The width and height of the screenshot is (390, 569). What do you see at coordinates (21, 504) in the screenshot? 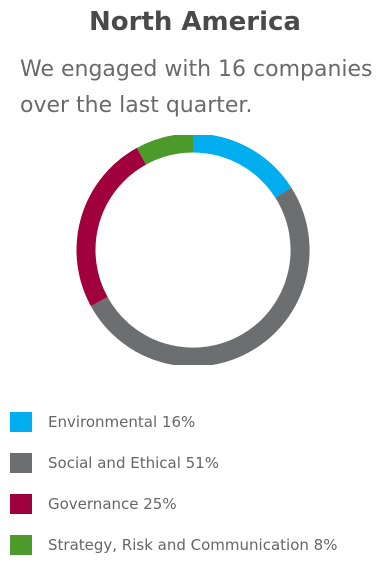
I see `legend-swatch-governance` at bounding box center [21, 504].